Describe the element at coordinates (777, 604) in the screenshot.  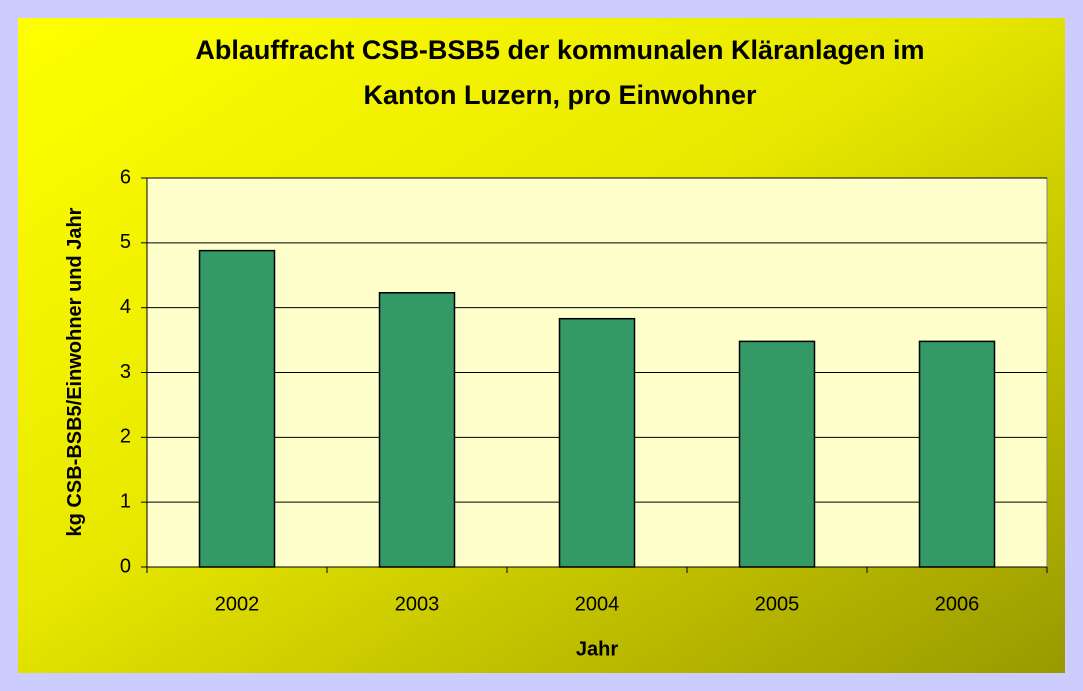
I see `x-tick-label: 2005` at that location.